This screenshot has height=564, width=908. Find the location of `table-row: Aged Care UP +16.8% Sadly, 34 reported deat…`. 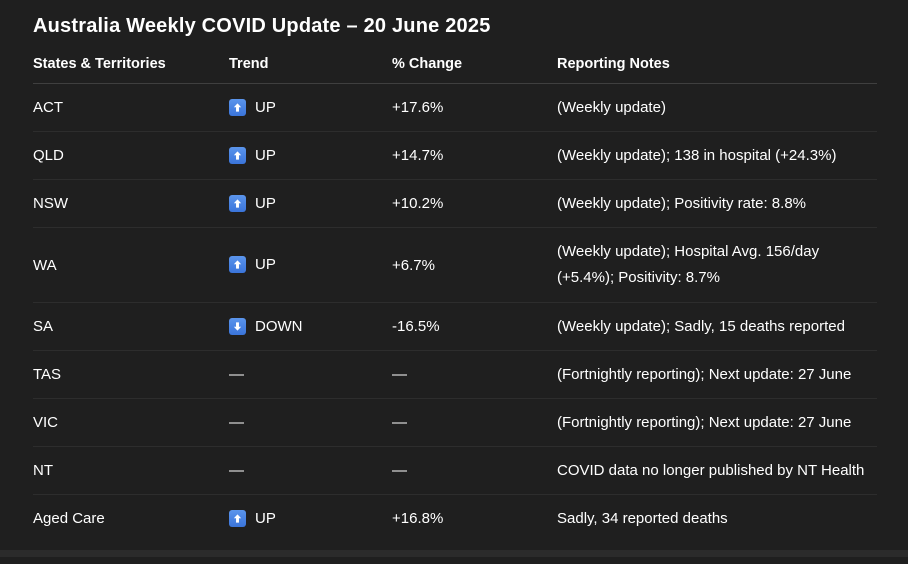

table-row: Aged Care UP +16.8% Sadly, 34 reported deat… is located at coordinates (455, 519).